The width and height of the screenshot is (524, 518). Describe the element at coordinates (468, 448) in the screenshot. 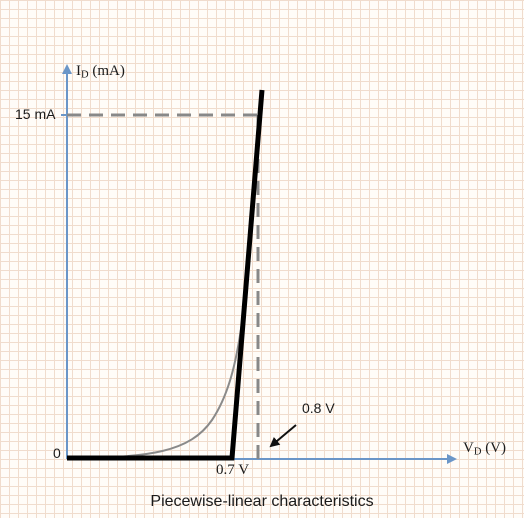

I see `x-axis-label-main: V` at that location.